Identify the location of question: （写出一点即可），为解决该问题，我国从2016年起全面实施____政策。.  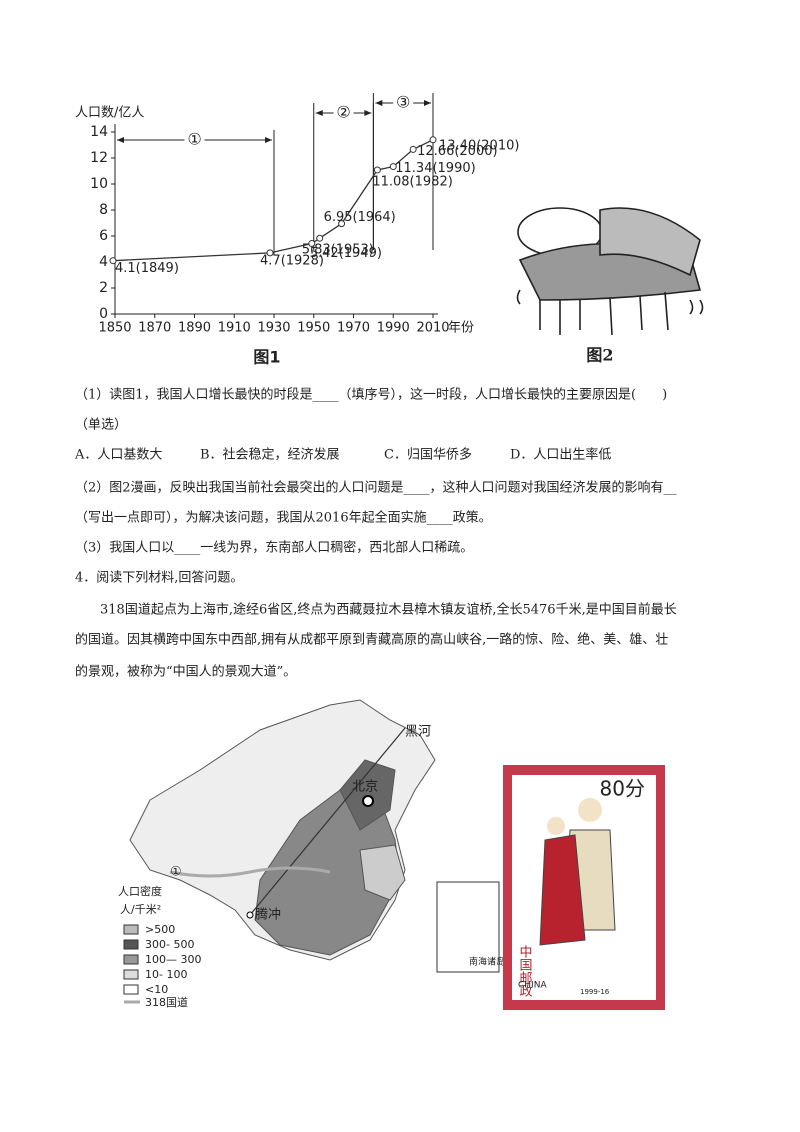
(283, 518).